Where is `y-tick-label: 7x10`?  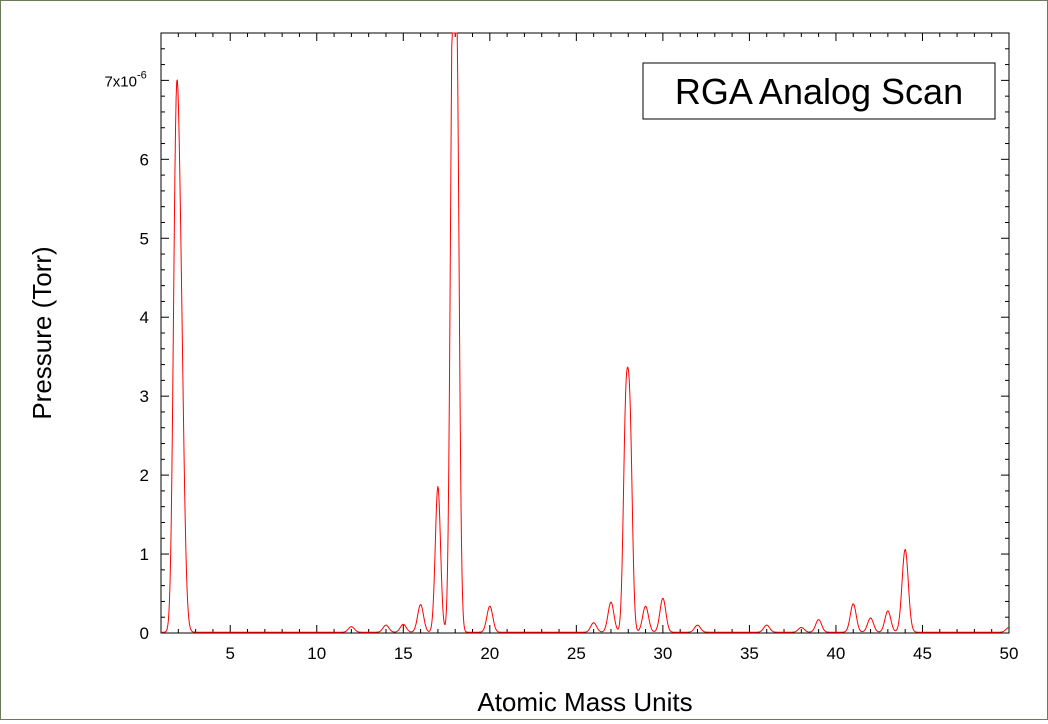
y-tick-label: 7x10 is located at coordinates (120, 81).